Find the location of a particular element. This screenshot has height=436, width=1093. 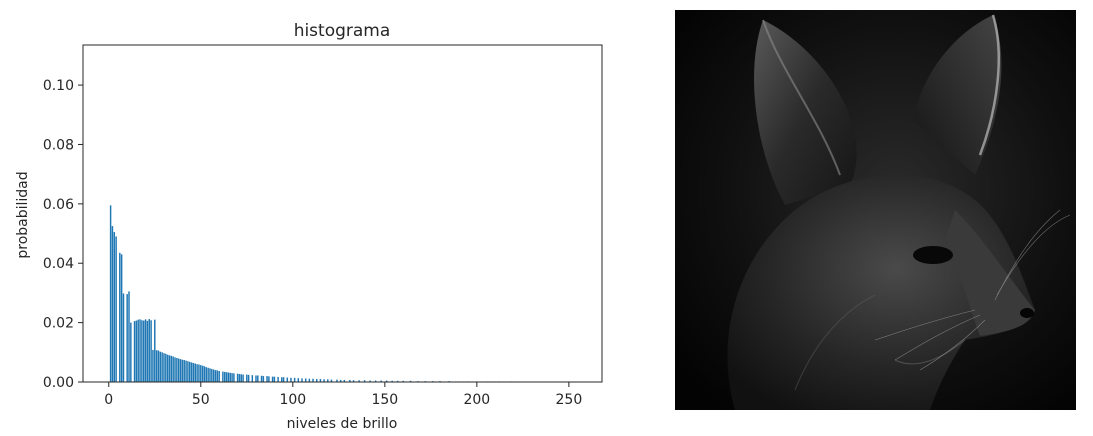

y-axis-label: probabilidad is located at coordinates (23, 214).